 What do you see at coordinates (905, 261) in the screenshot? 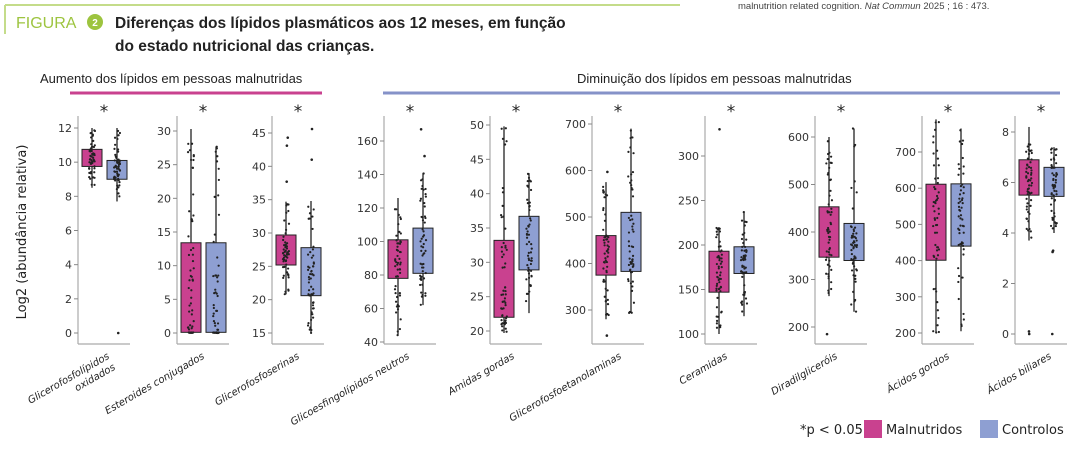
I see `y-tick-label: 400` at bounding box center [905, 261].